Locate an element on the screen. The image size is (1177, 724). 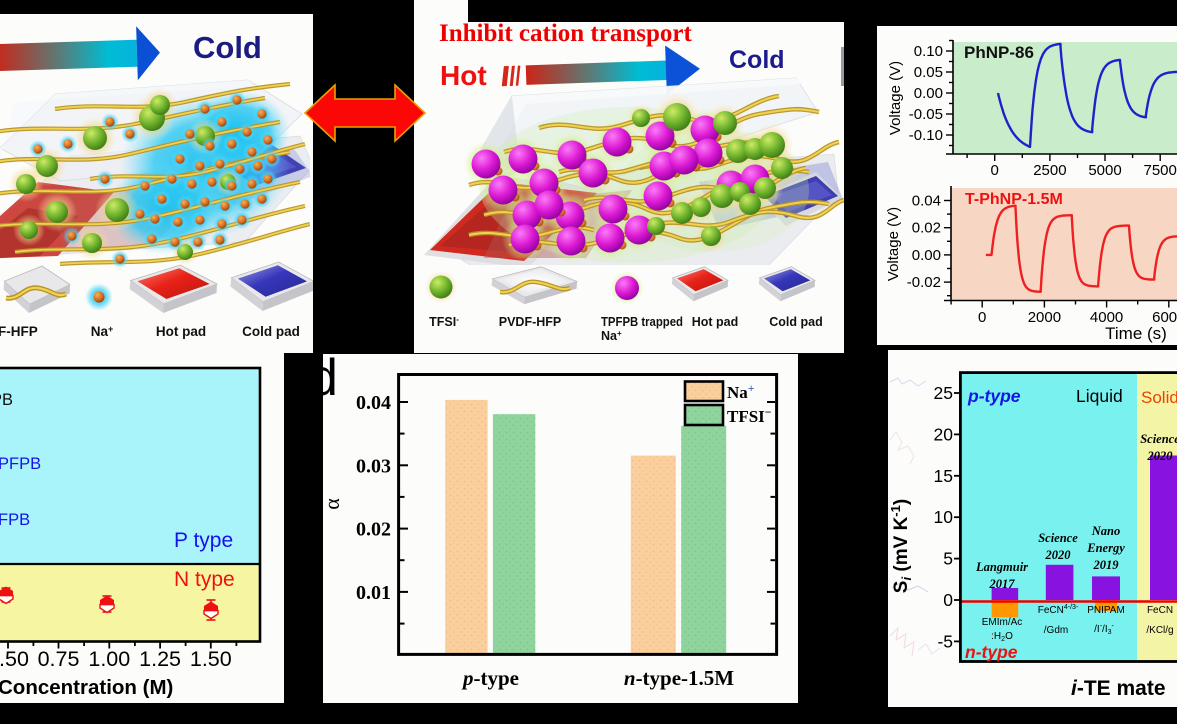
svg-text: N type is located at coordinates (204, 579).